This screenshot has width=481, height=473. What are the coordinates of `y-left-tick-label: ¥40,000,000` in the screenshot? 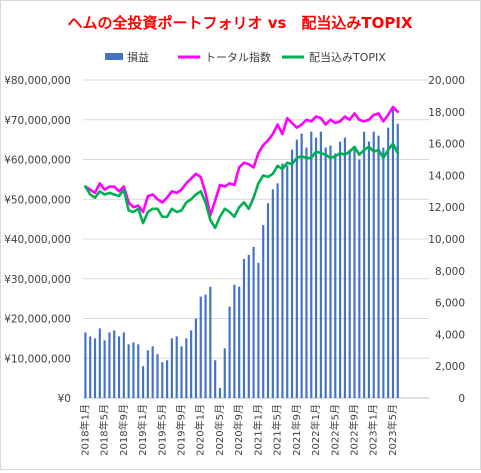 It's located at (37, 240).